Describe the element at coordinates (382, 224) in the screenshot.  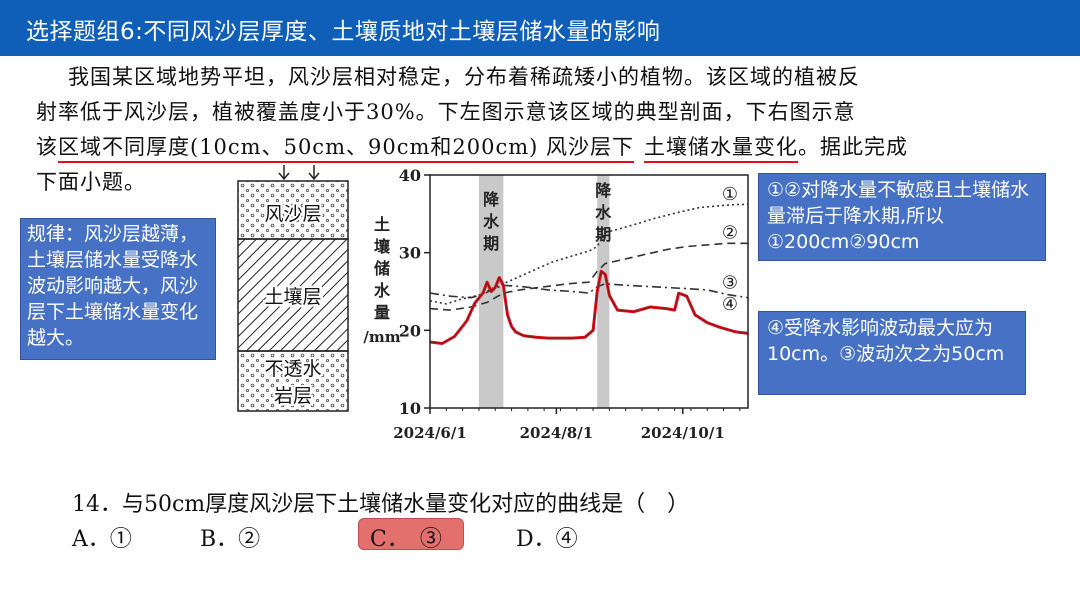
I see `y-label-char: 土` at that location.